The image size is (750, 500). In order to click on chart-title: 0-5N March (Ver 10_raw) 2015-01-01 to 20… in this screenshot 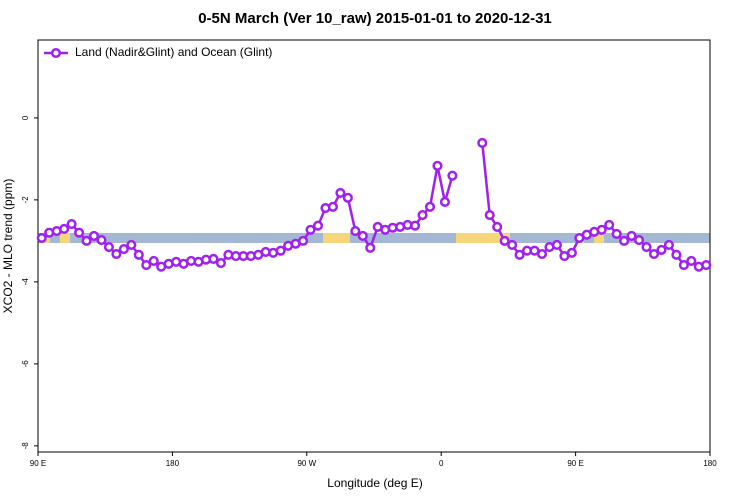, I will do `click(375, 18)`.